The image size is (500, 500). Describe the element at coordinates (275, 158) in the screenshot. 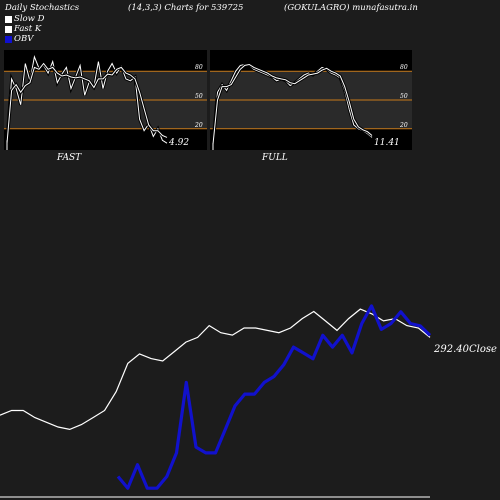

I see `full-panel-label: FULL` at that location.